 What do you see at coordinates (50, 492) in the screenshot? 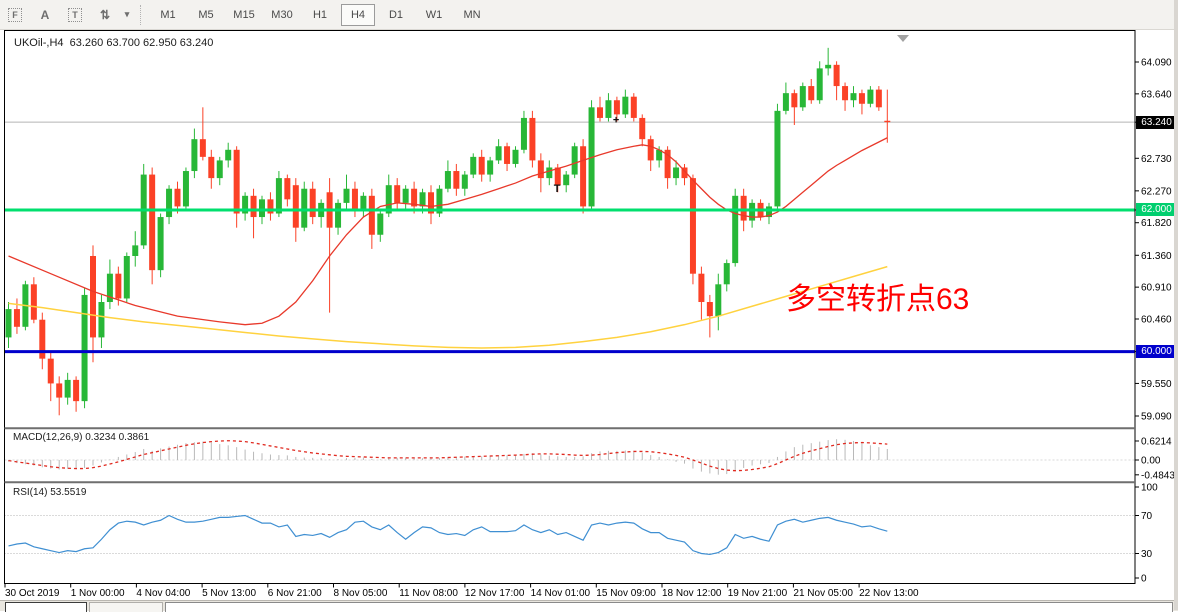
I see `rsi-indicator-label: RSI(14) 53.5519` at bounding box center [50, 492].